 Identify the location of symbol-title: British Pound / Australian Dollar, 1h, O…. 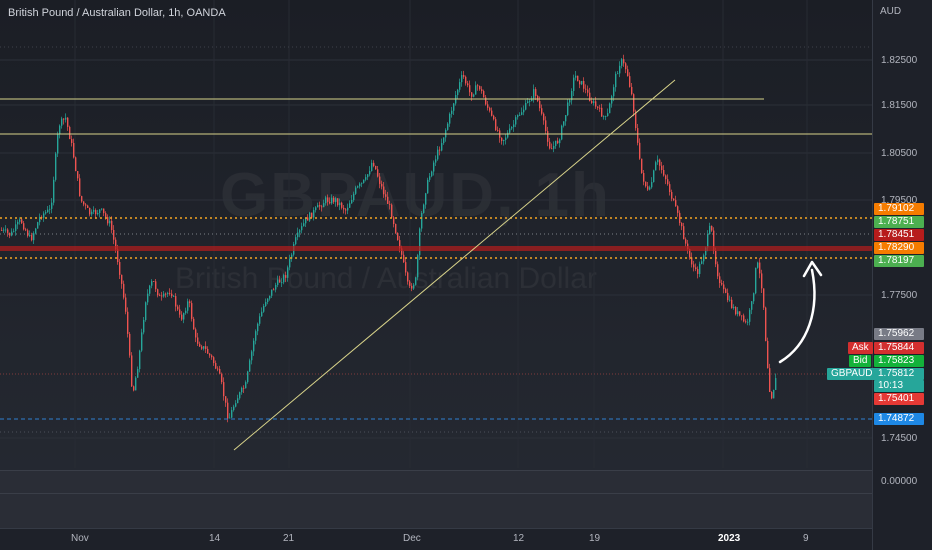
(117, 13).